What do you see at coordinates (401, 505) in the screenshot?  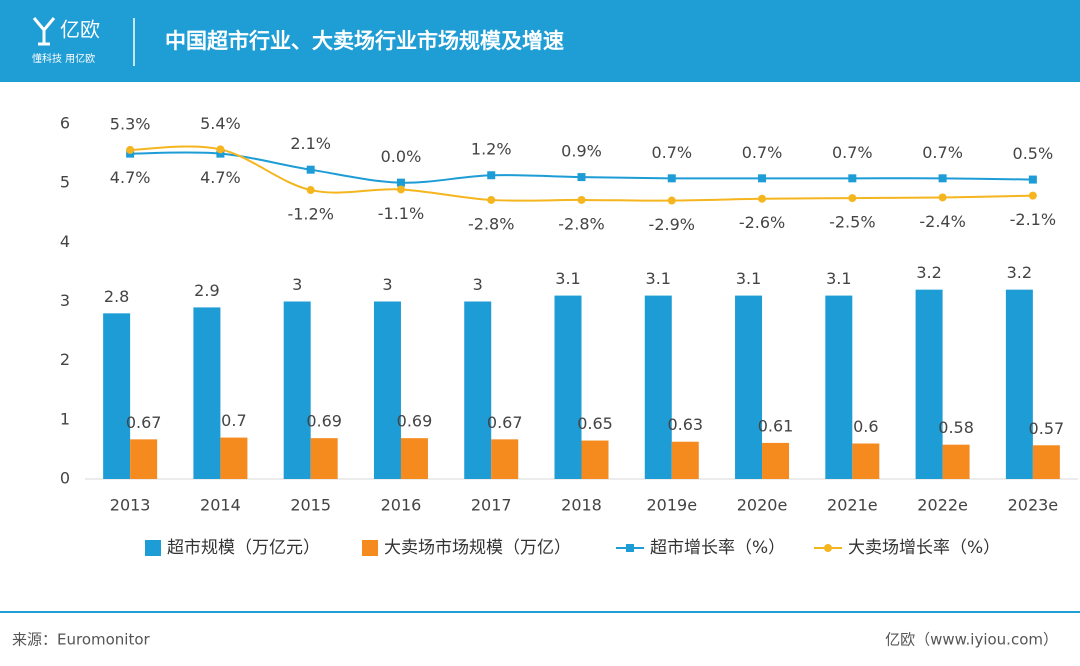 I see `x-tick-label: 2016` at bounding box center [401, 505].